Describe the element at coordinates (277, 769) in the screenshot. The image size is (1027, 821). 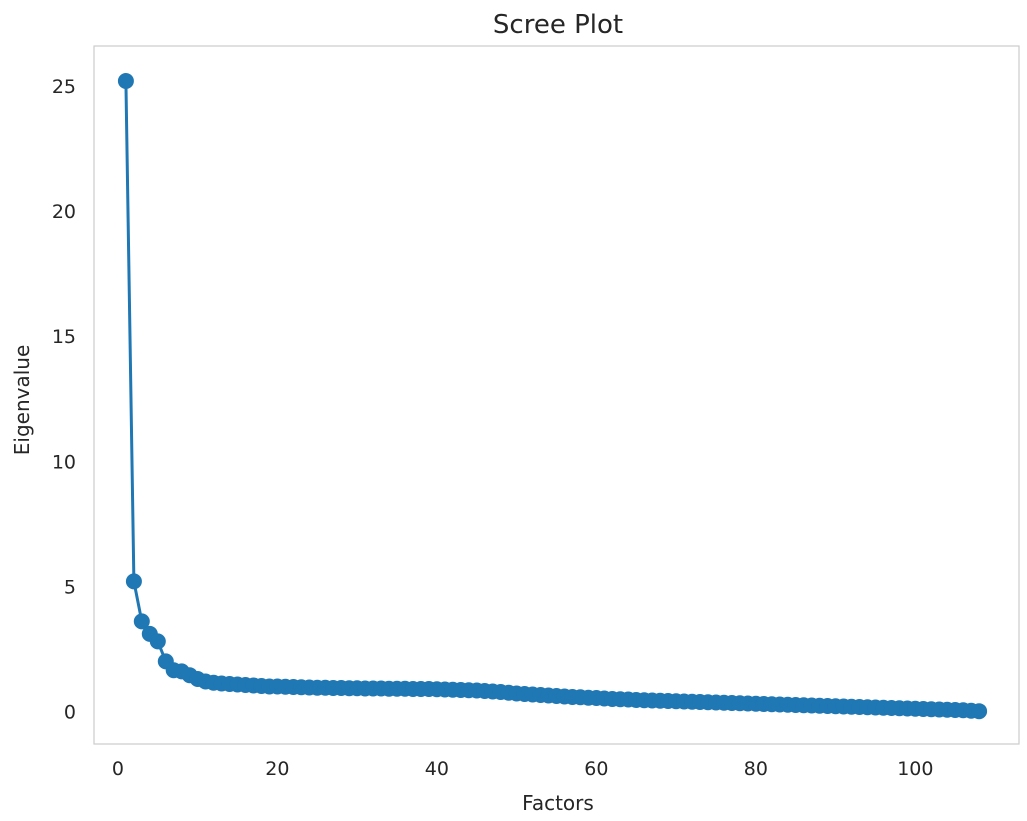
I see `x-tick-label: 20` at that location.